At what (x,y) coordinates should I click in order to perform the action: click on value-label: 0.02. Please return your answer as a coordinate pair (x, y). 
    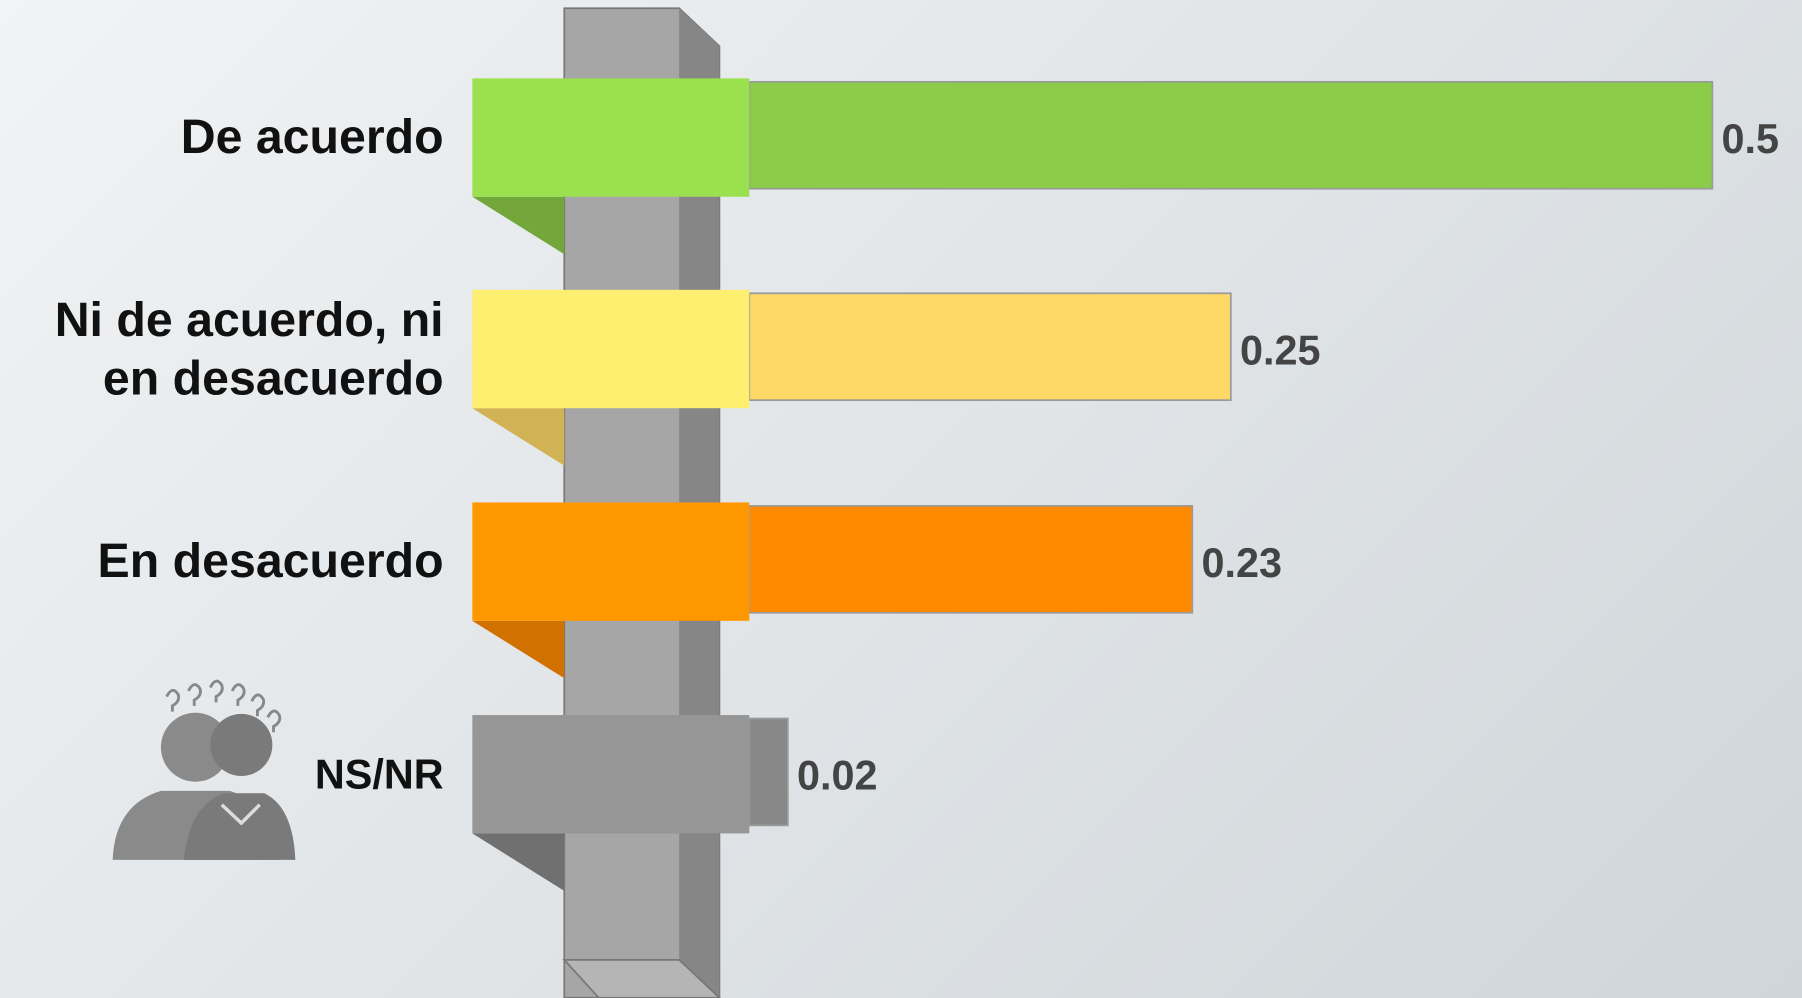
    Looking at the image, I should click on (837, 776).